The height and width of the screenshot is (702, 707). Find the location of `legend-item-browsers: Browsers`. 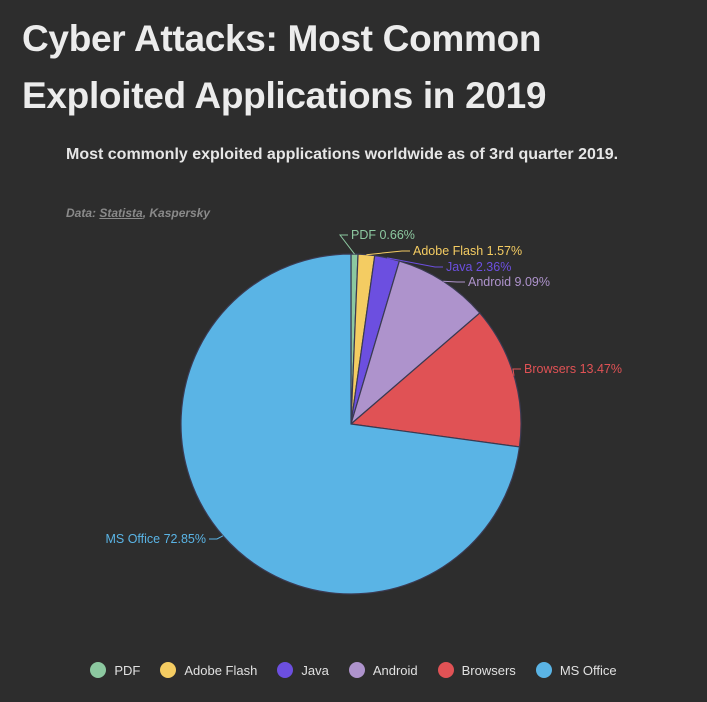

legend-item-browsers: Browsers is located at coordinates (476, 670).